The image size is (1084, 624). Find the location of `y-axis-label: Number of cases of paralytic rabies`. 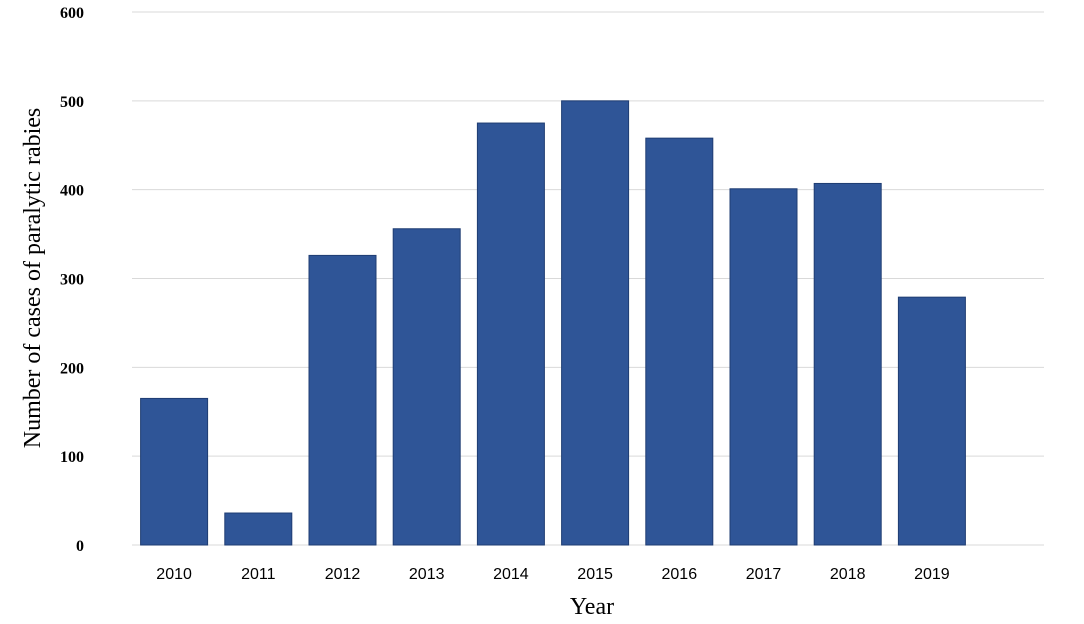

y-axis-label: Number of cases of paralytic rabies is located at coordinates (33, 278).